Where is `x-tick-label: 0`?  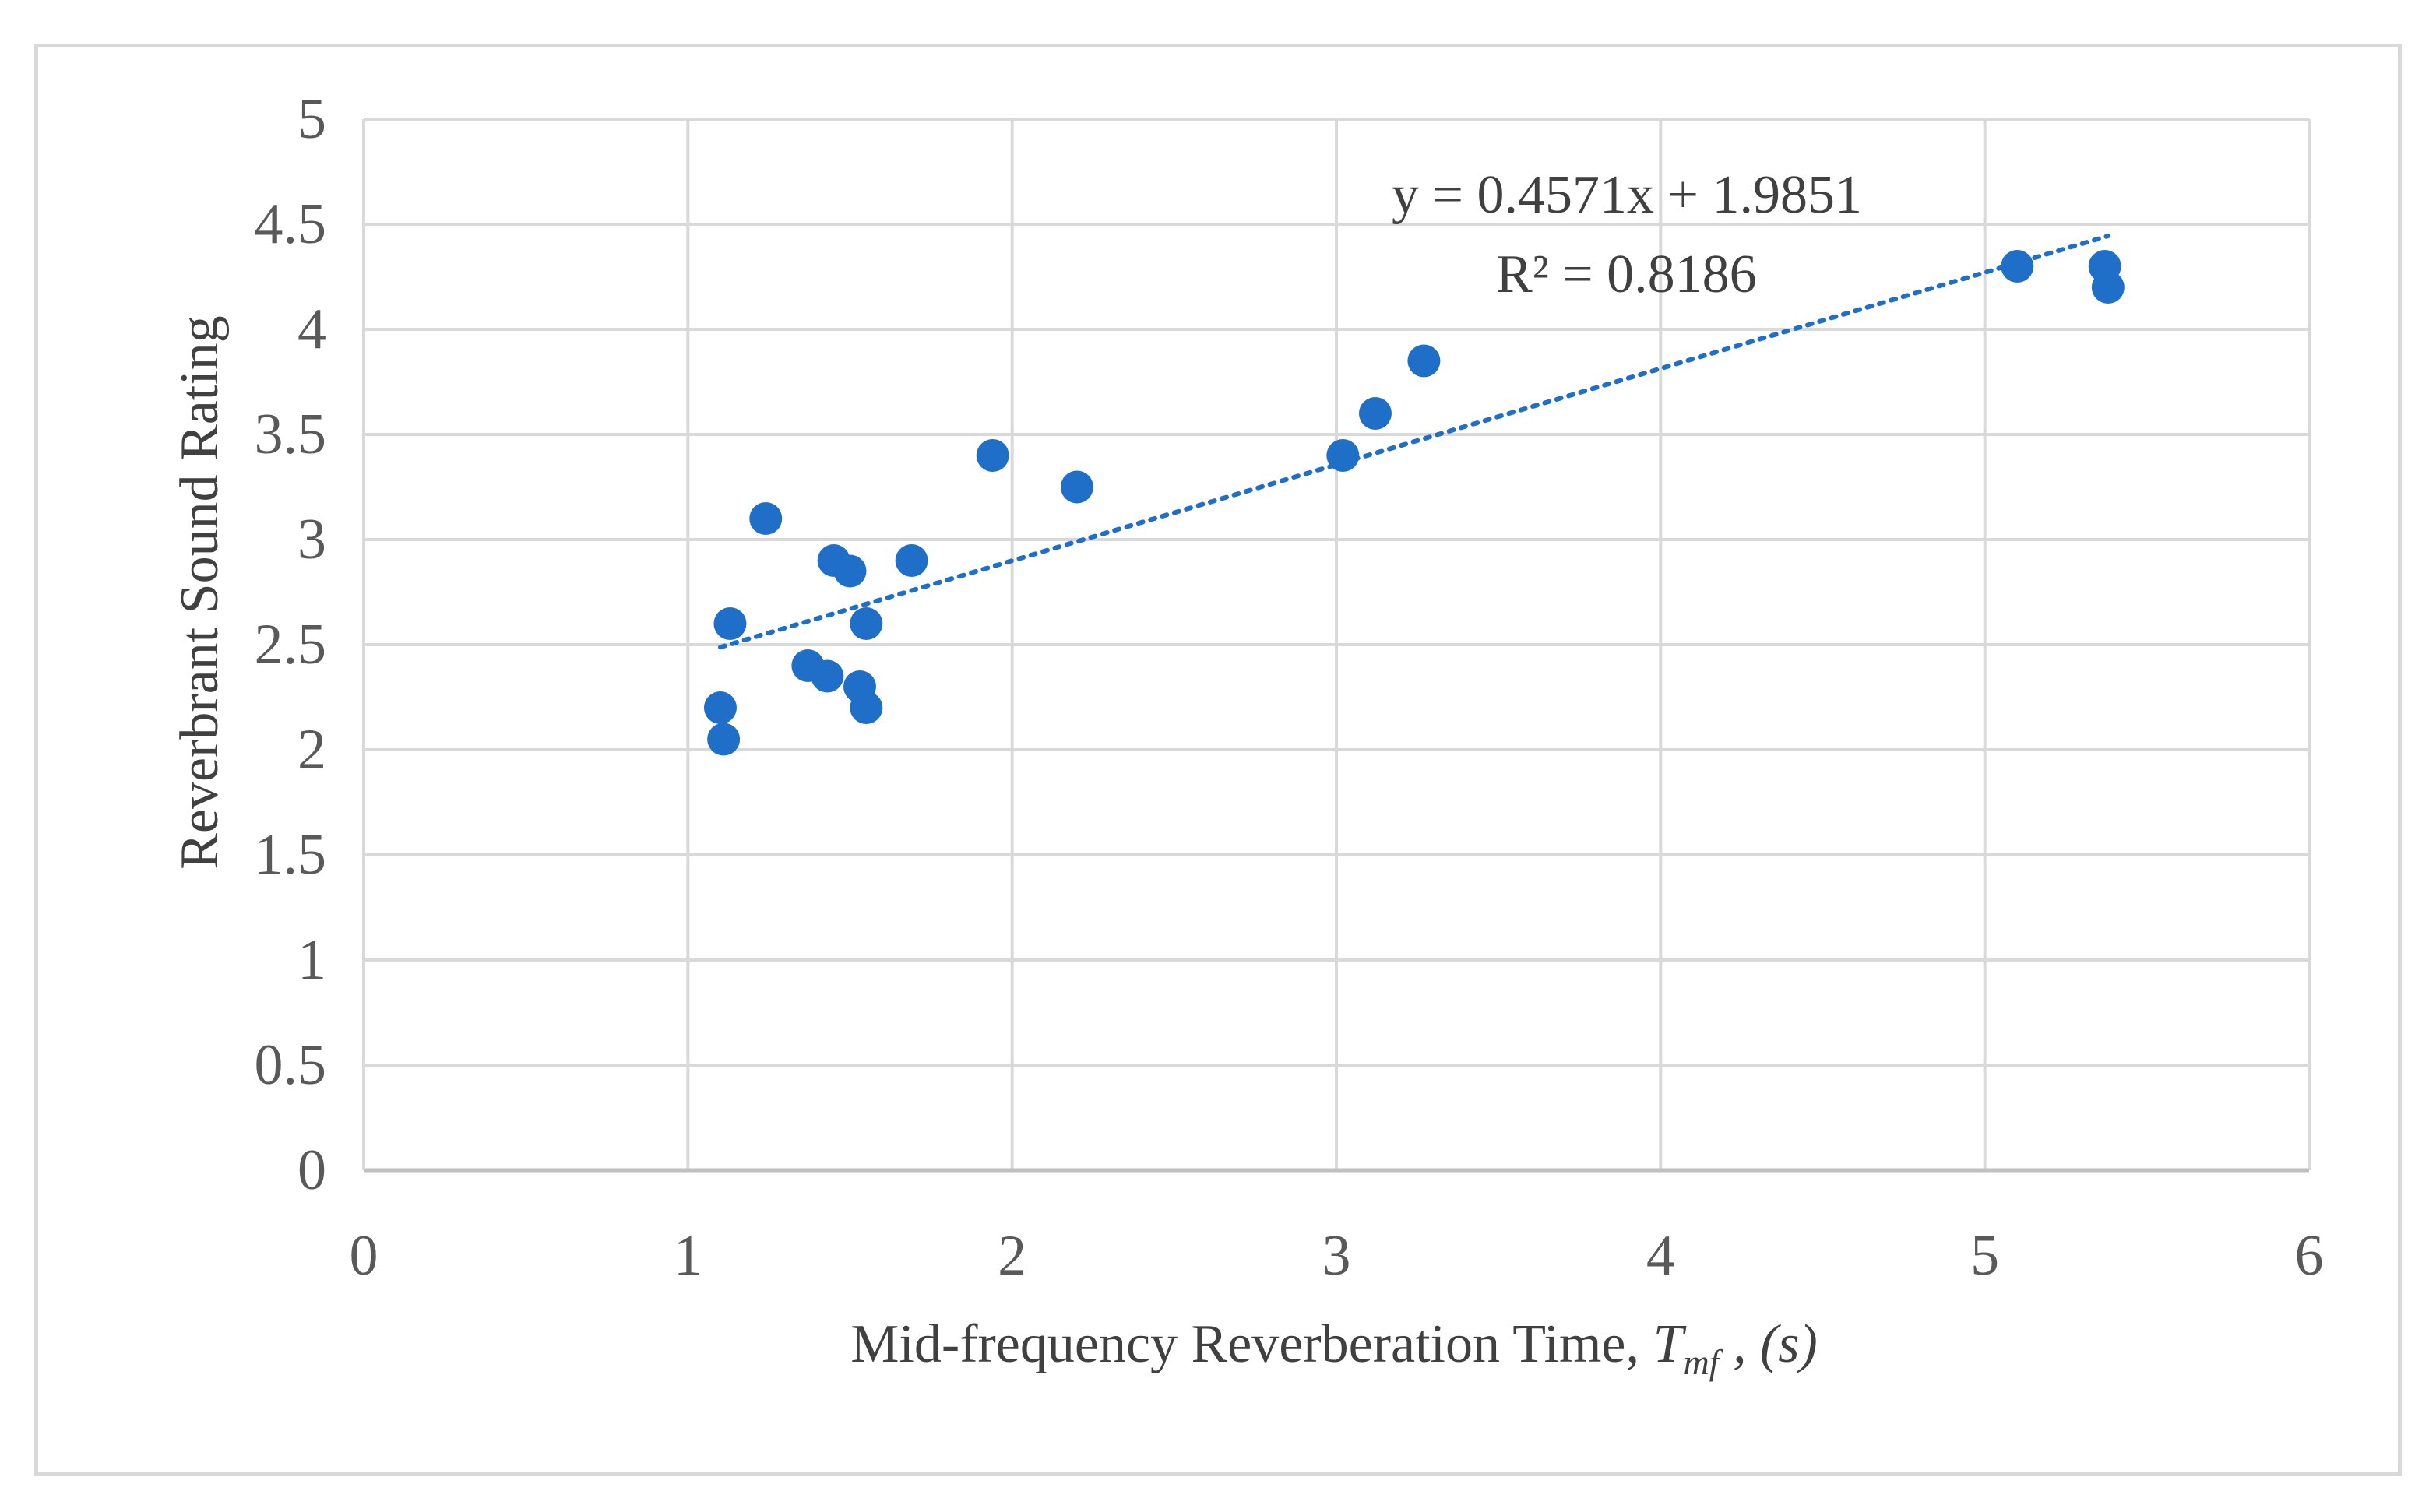 x-tick-label: 0 is located at coordinates (364, 1256).